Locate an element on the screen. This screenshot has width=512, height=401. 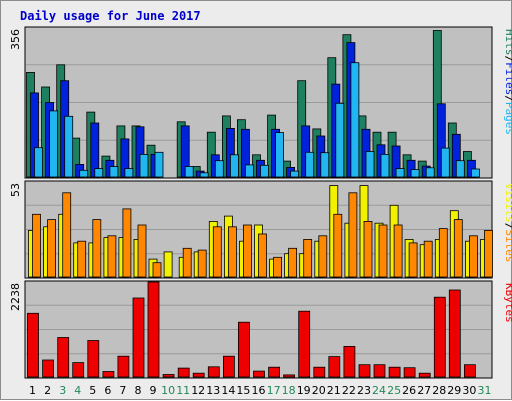
day-label-27: 27 is located at coordinates (424, 390).